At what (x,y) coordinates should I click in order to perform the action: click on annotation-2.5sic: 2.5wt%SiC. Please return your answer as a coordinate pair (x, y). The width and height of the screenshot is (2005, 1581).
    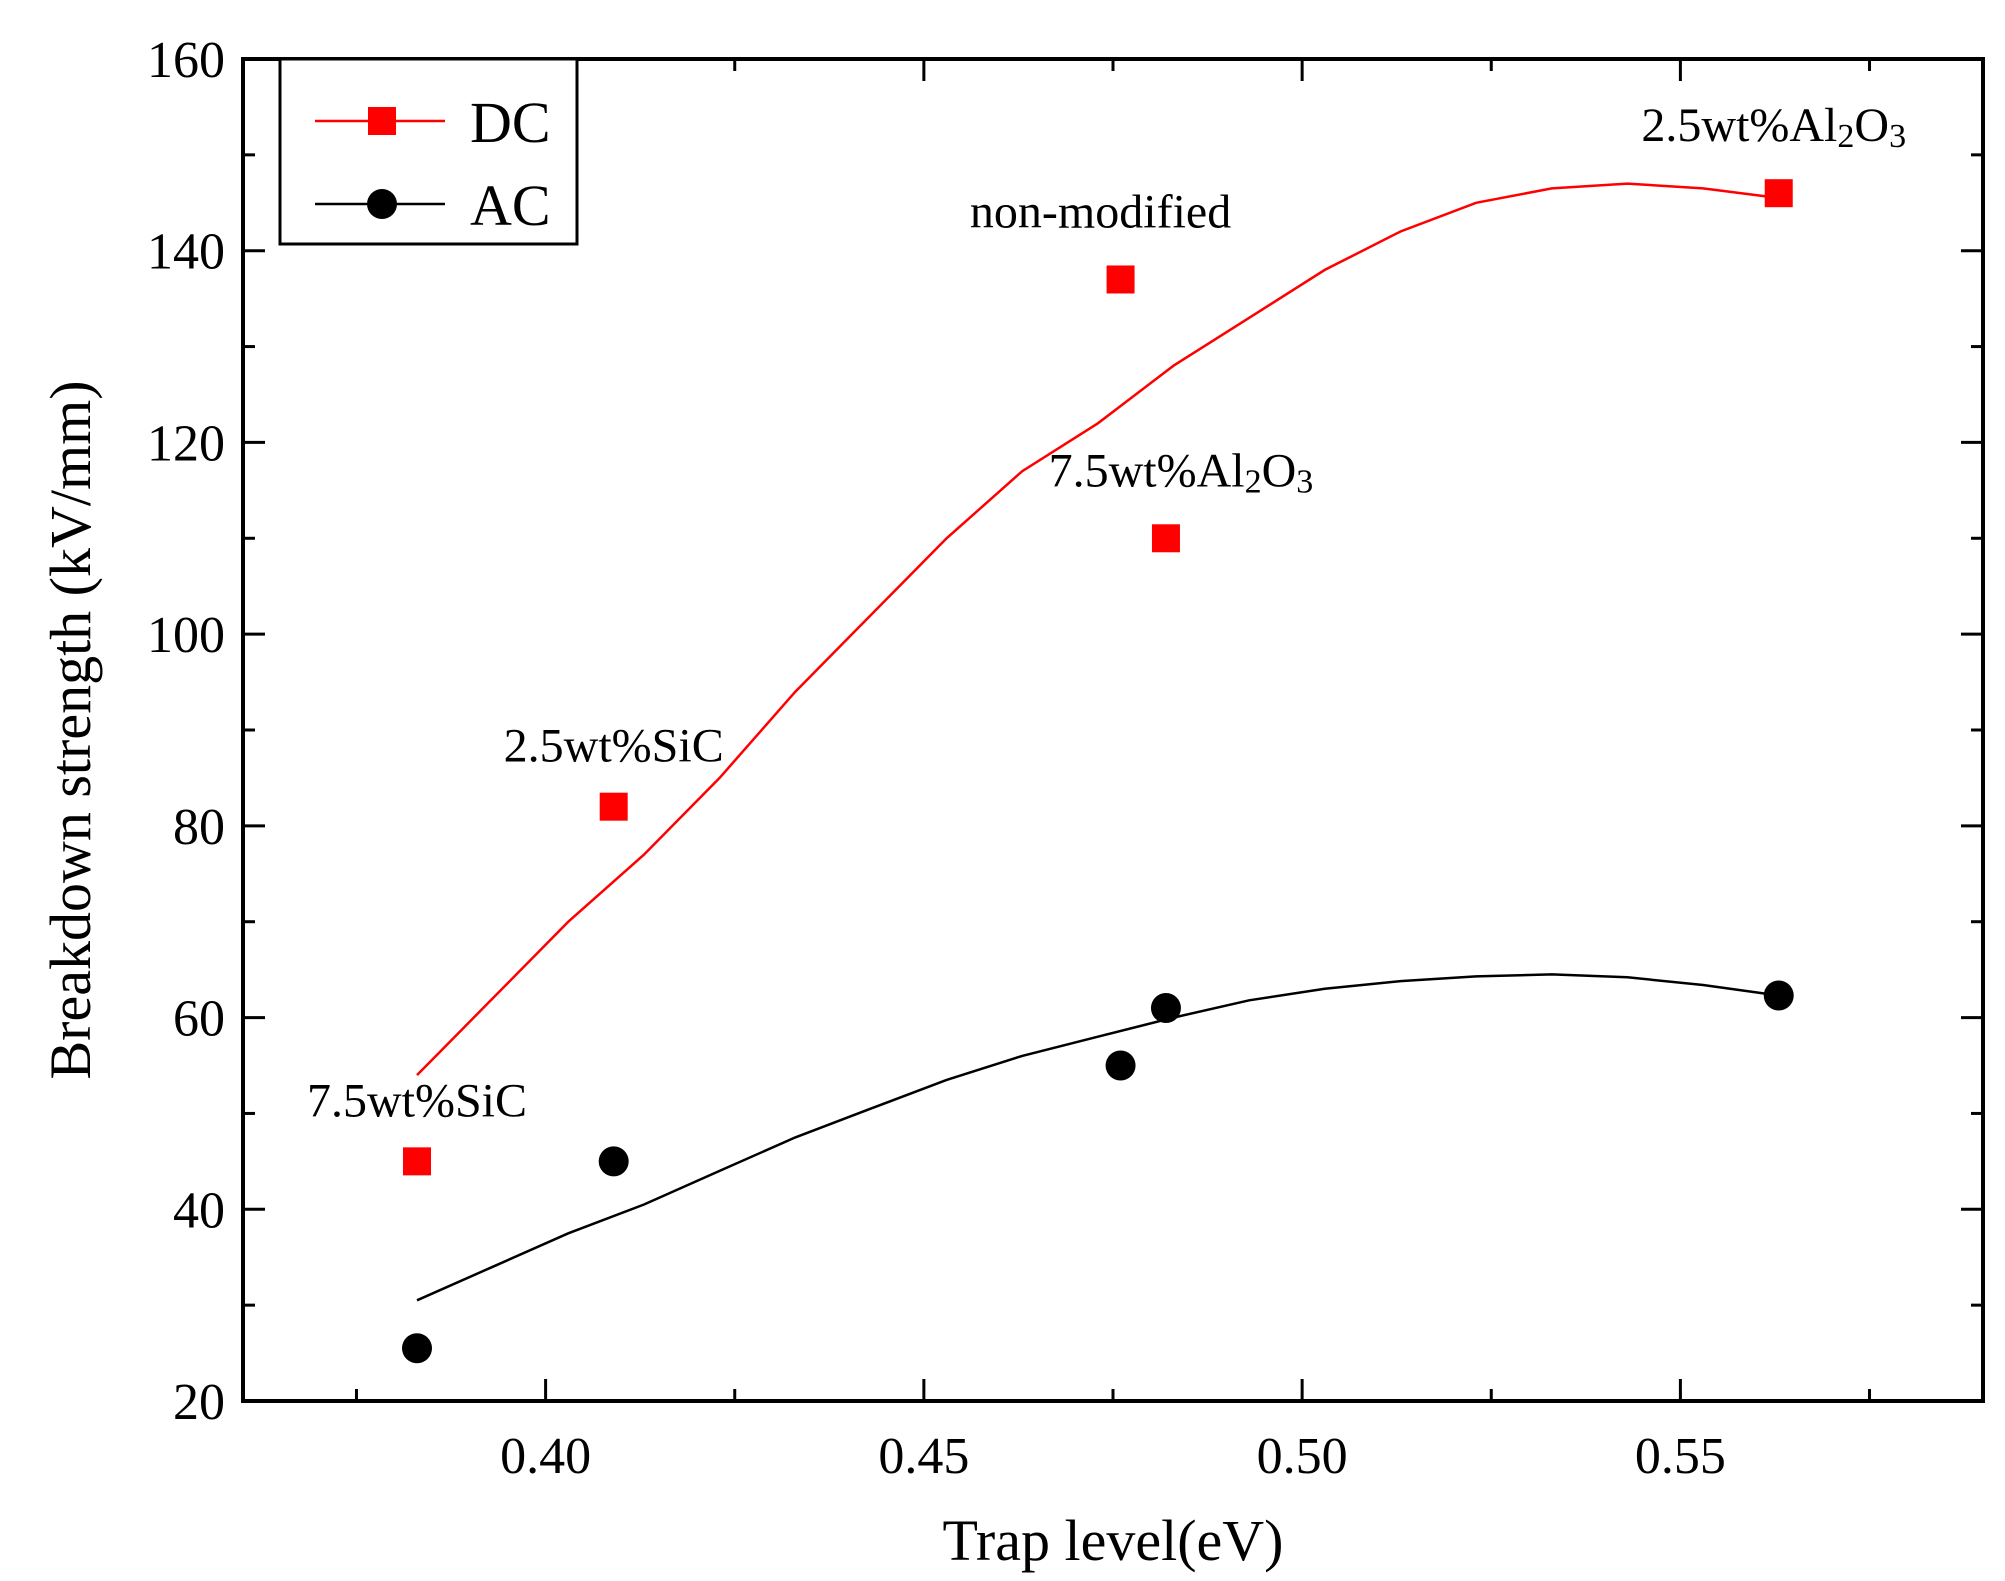
    Looking at the image, I should click on (614, 746).